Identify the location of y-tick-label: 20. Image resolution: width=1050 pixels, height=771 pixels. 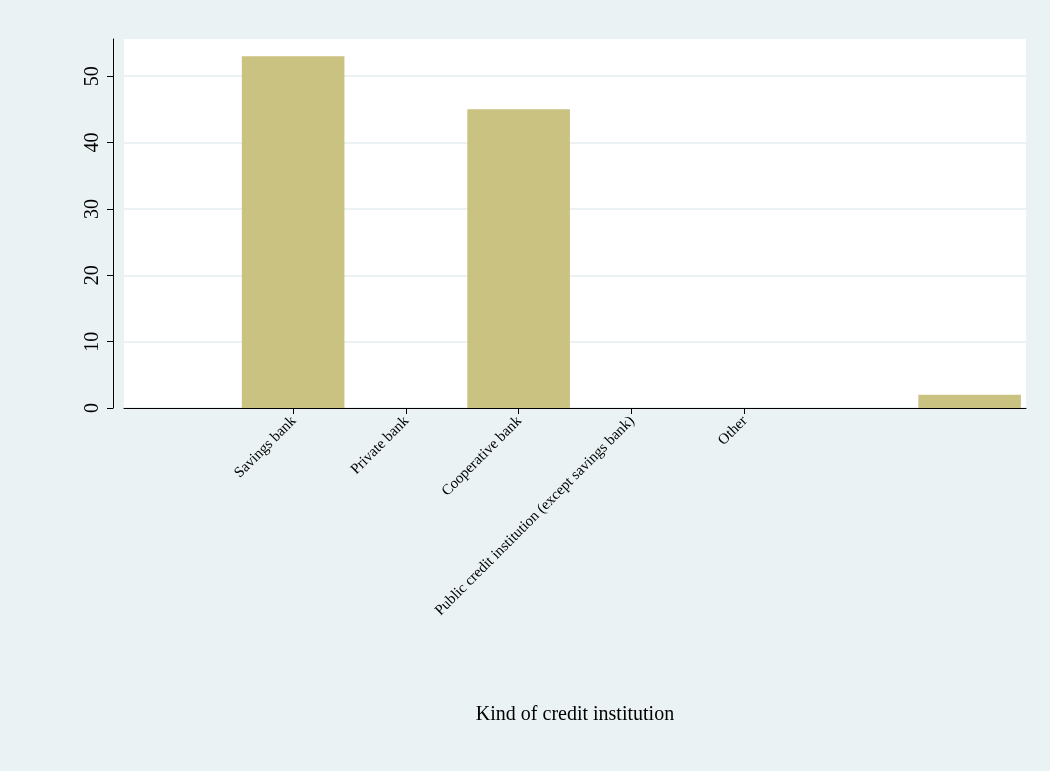
(91, 275).